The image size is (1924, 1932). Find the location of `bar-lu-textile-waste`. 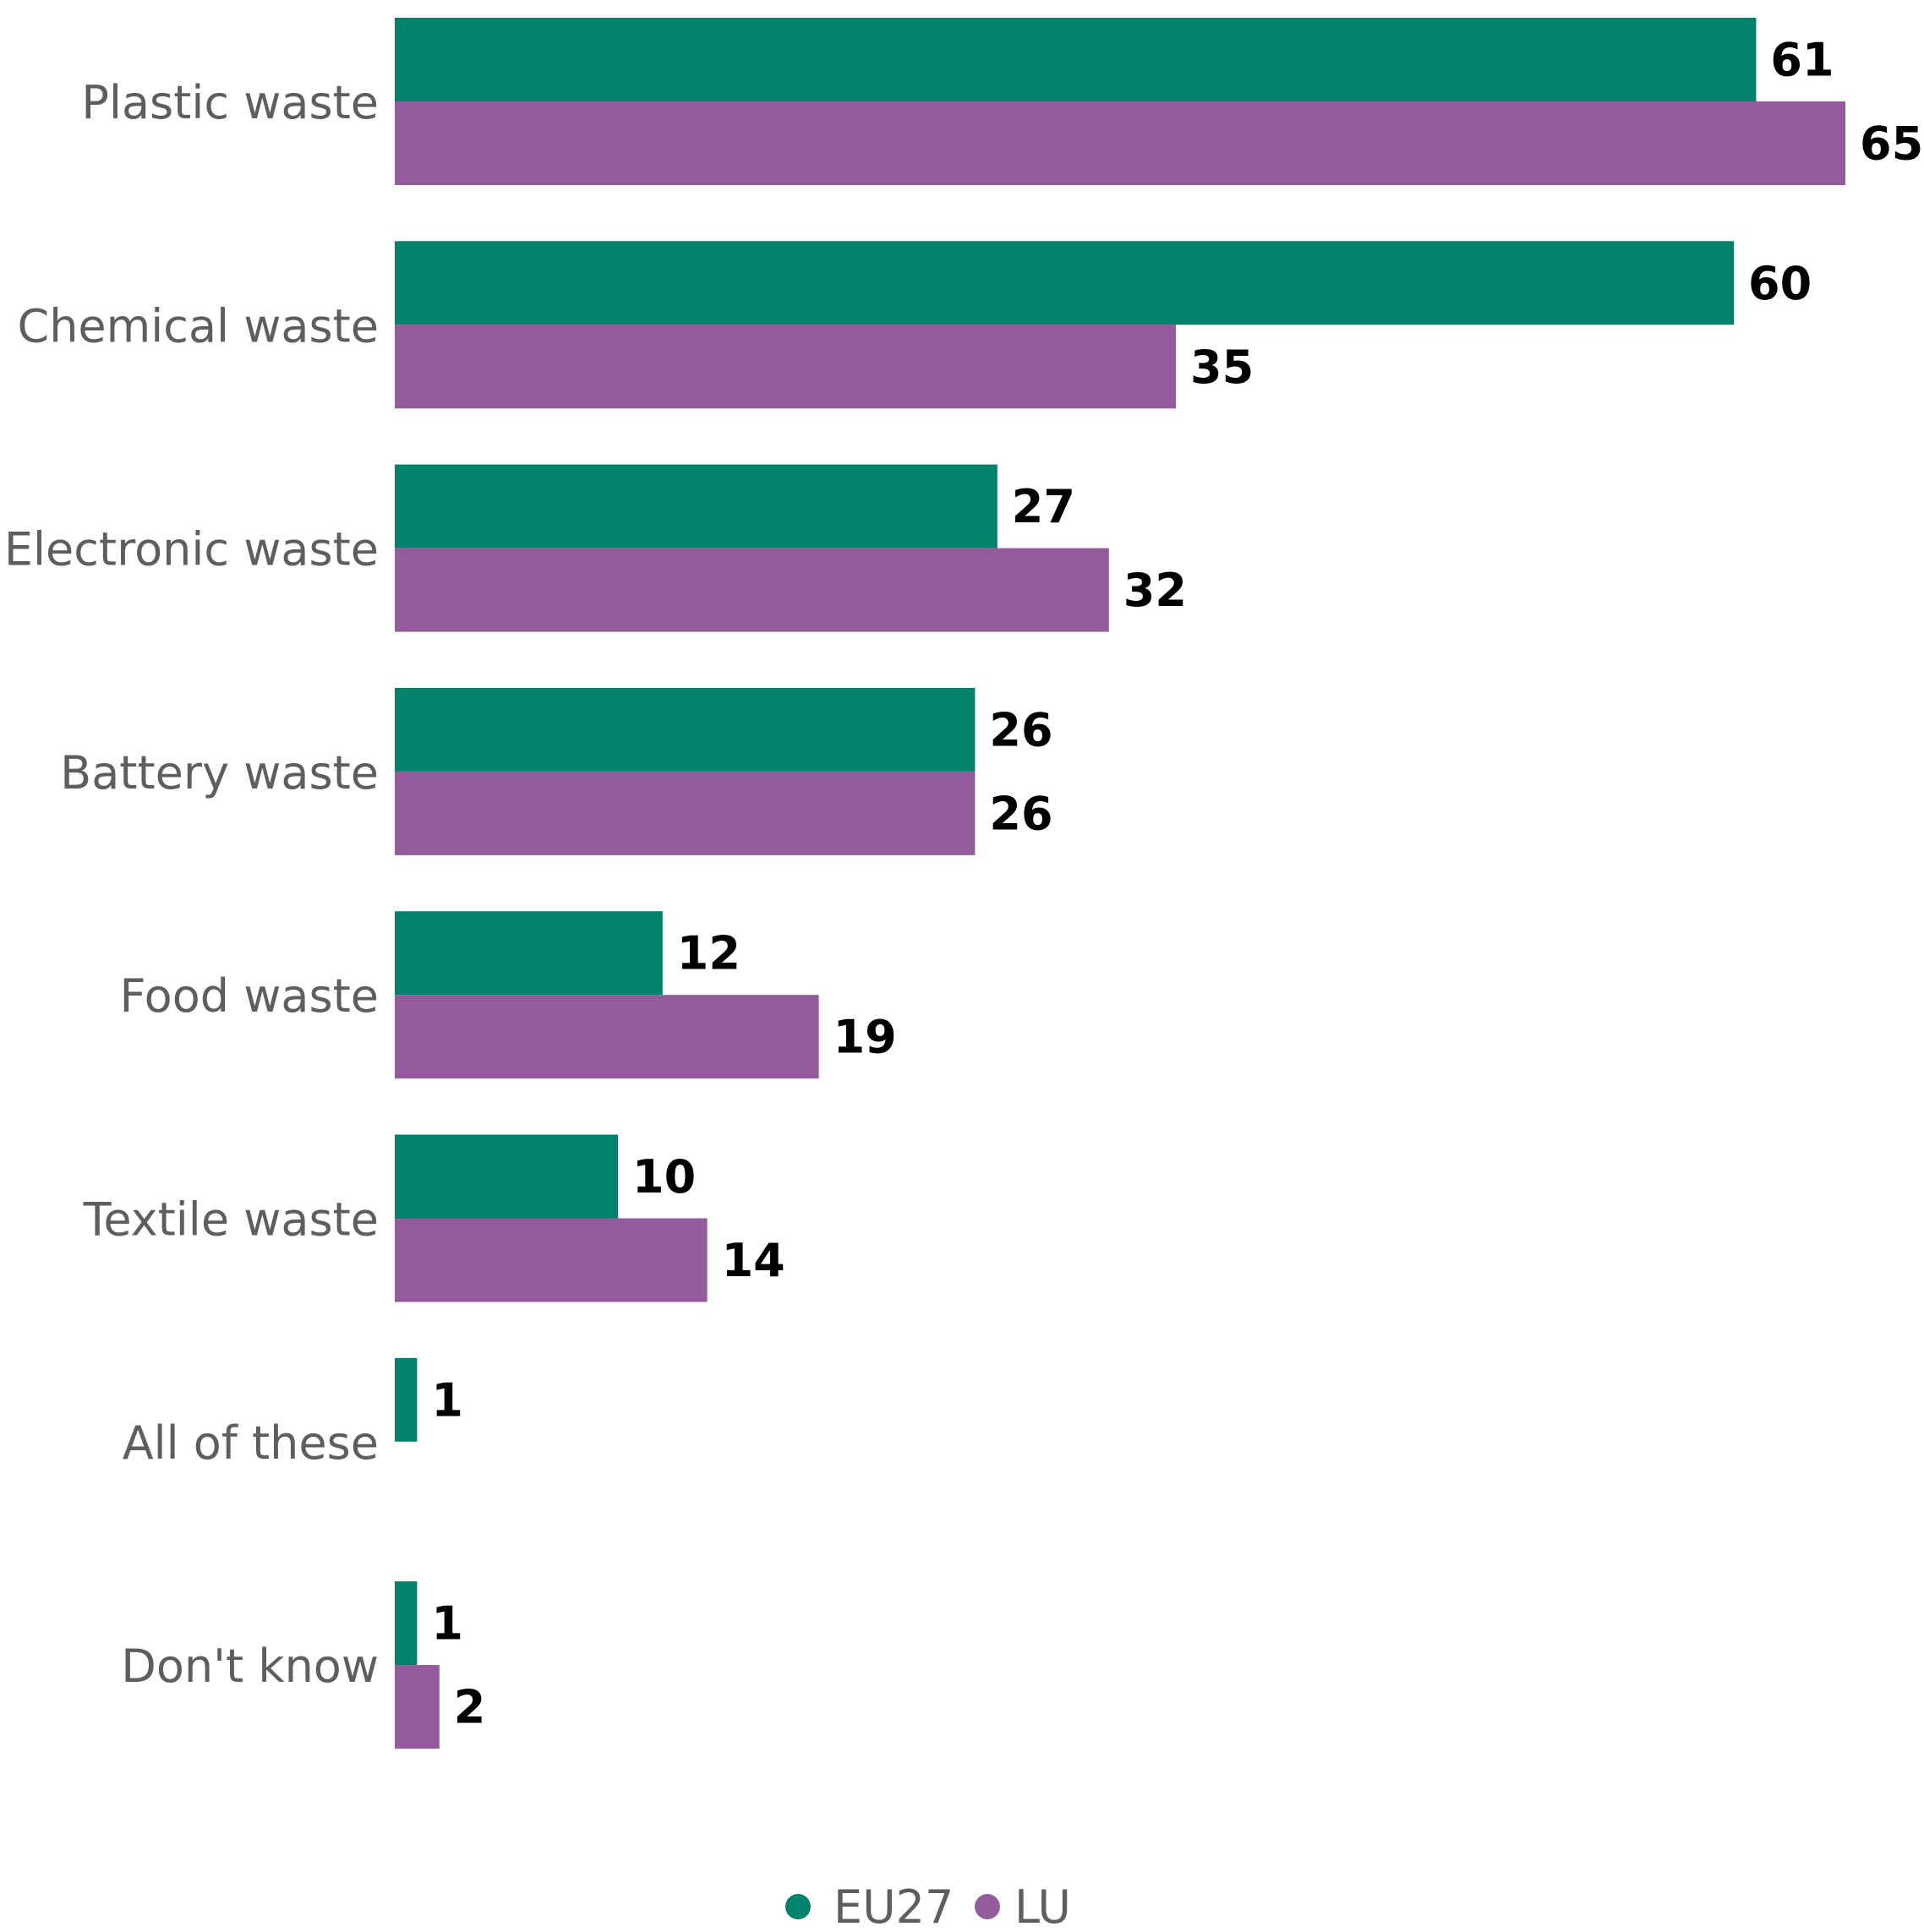

bar-lu-textile-waste is located at coordinates (551, 1260).